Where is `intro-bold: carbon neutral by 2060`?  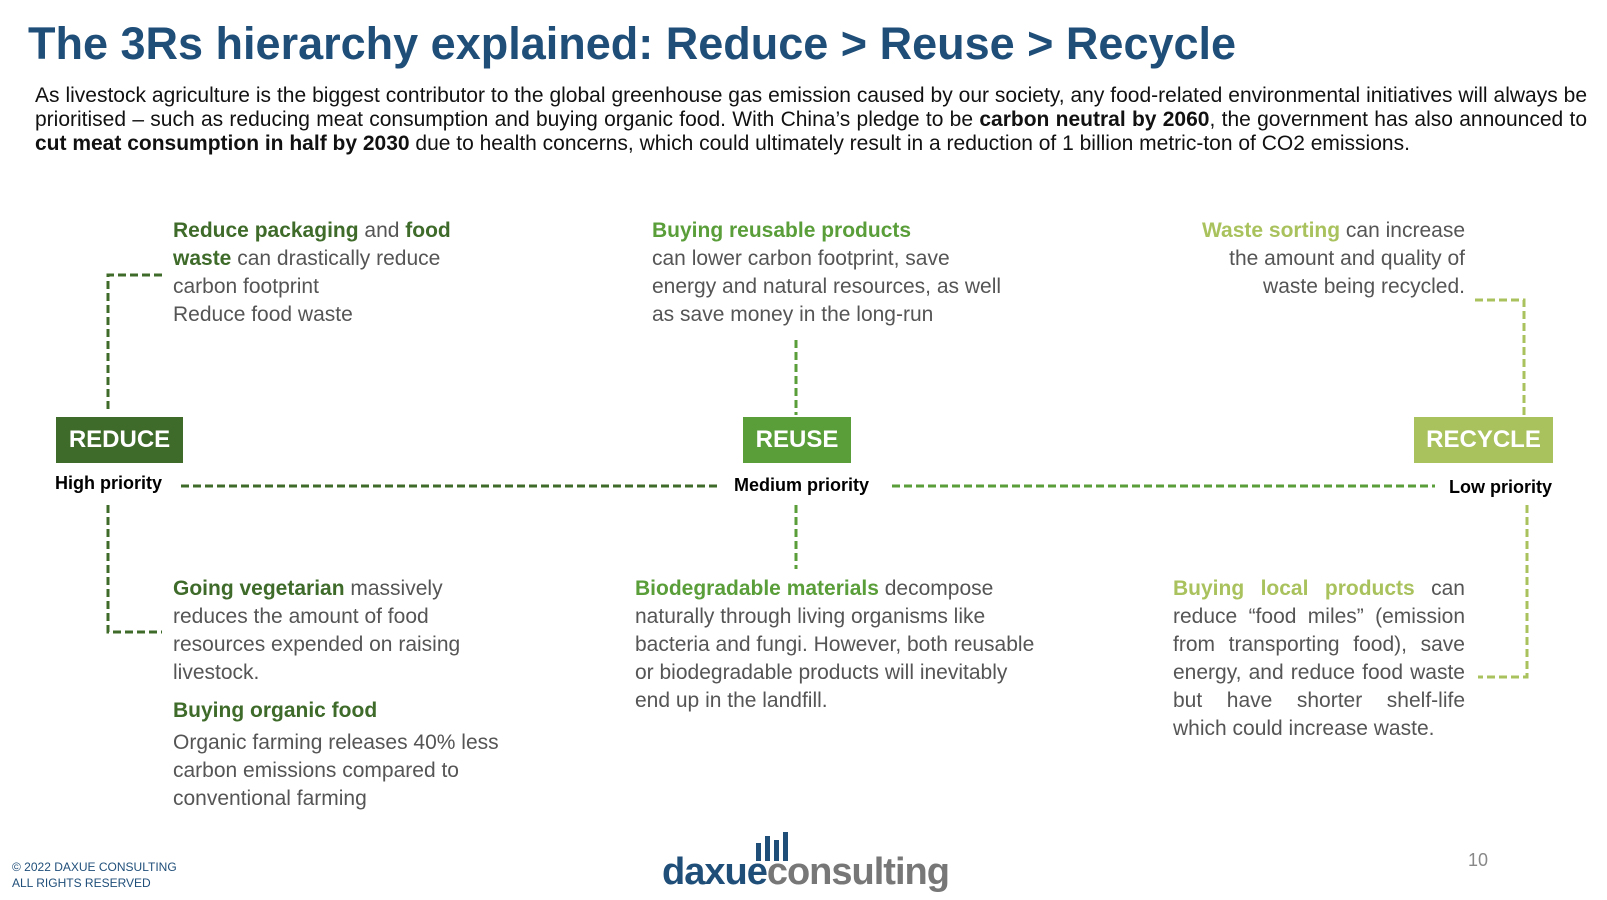
intro-bold: carbon neutral by 2060 is located at coordinates (1094, 119).